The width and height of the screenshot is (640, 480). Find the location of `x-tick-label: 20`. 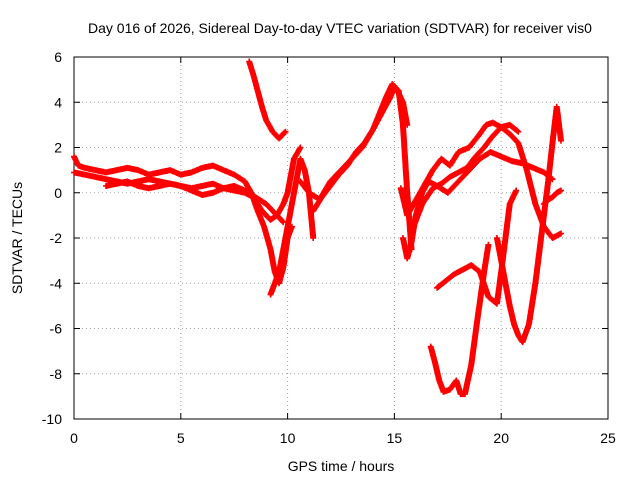

x-tick-label: 20 is located at coordinates (501, 438).